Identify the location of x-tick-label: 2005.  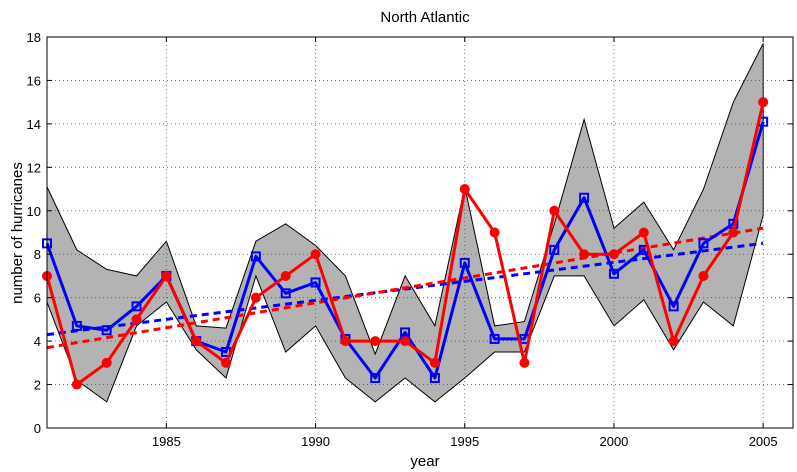
(763, 441).